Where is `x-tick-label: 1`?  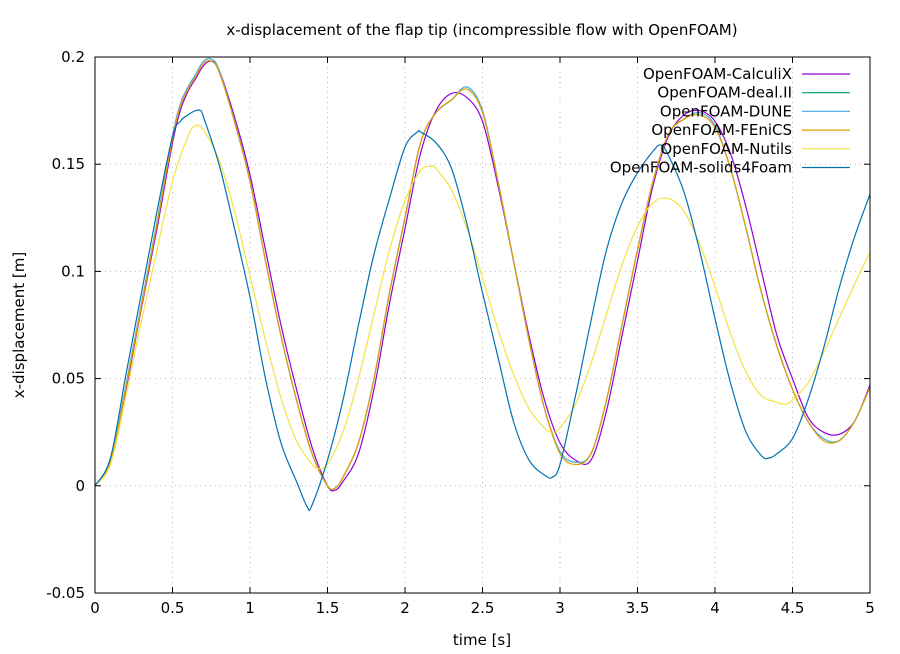
x-tick-label: 1 is located at coordinates (250, 608).